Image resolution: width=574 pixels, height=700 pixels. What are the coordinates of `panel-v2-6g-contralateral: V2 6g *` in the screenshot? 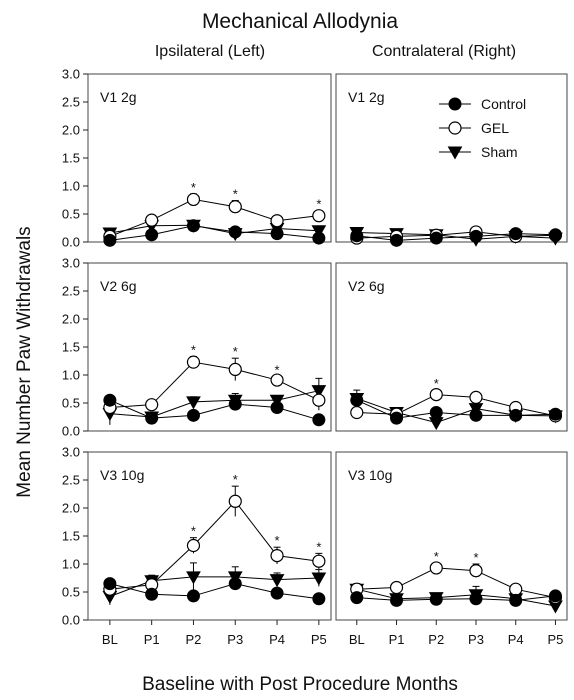 It's located at (451, 347).